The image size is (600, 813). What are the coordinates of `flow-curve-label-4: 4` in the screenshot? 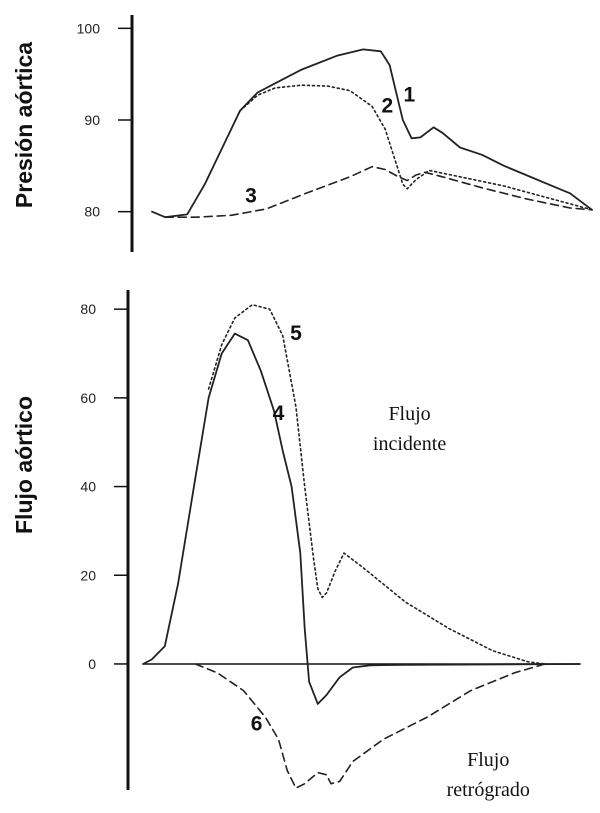 It's located at (279, 413).